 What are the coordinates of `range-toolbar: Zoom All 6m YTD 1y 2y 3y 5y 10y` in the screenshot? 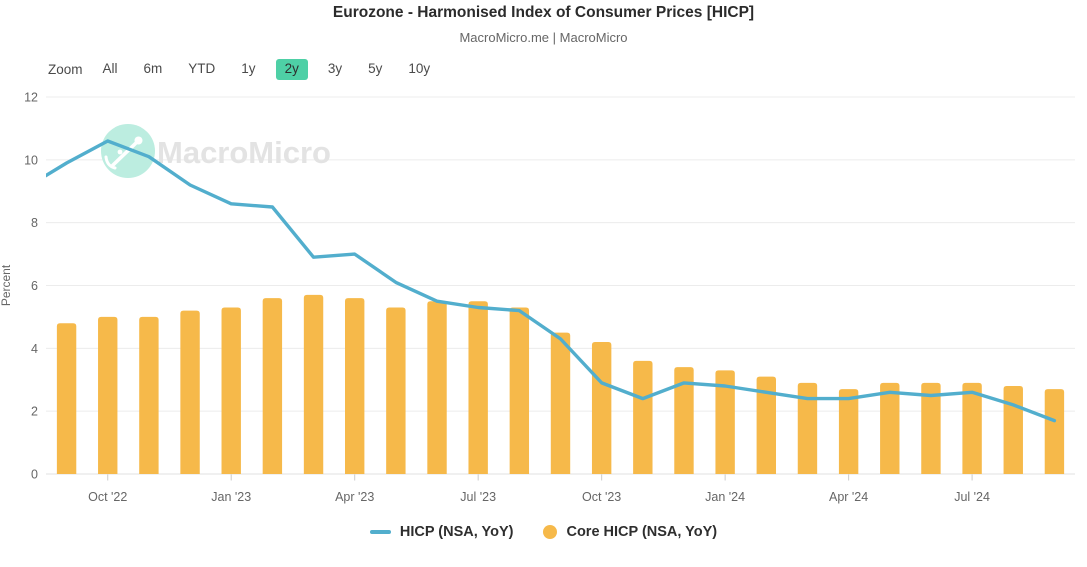 It's located at (242, 69).